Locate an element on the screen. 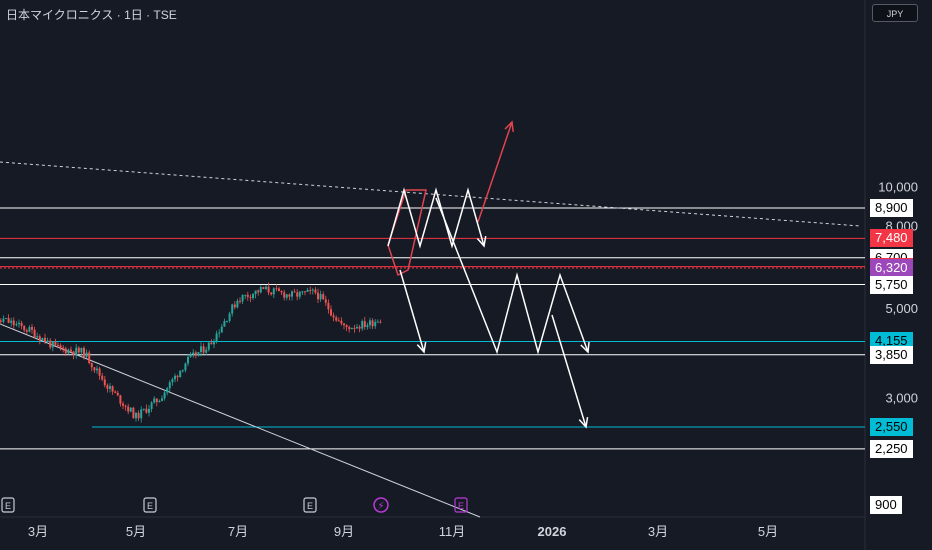 The width and height of the screenshot is (932, 550). price-axis-tick: 3,000 is located at coordinates (901, 398).